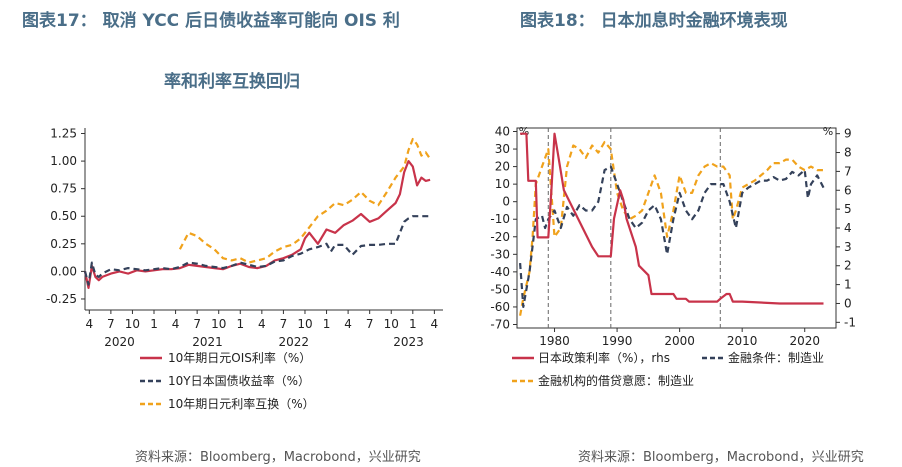 The height and width of the screenshot is (467, 902). Describe the element at coordinates (241, 403) in the screenshot. I see `left-legend-label: 10年期日元利率互换（%）` at that location.